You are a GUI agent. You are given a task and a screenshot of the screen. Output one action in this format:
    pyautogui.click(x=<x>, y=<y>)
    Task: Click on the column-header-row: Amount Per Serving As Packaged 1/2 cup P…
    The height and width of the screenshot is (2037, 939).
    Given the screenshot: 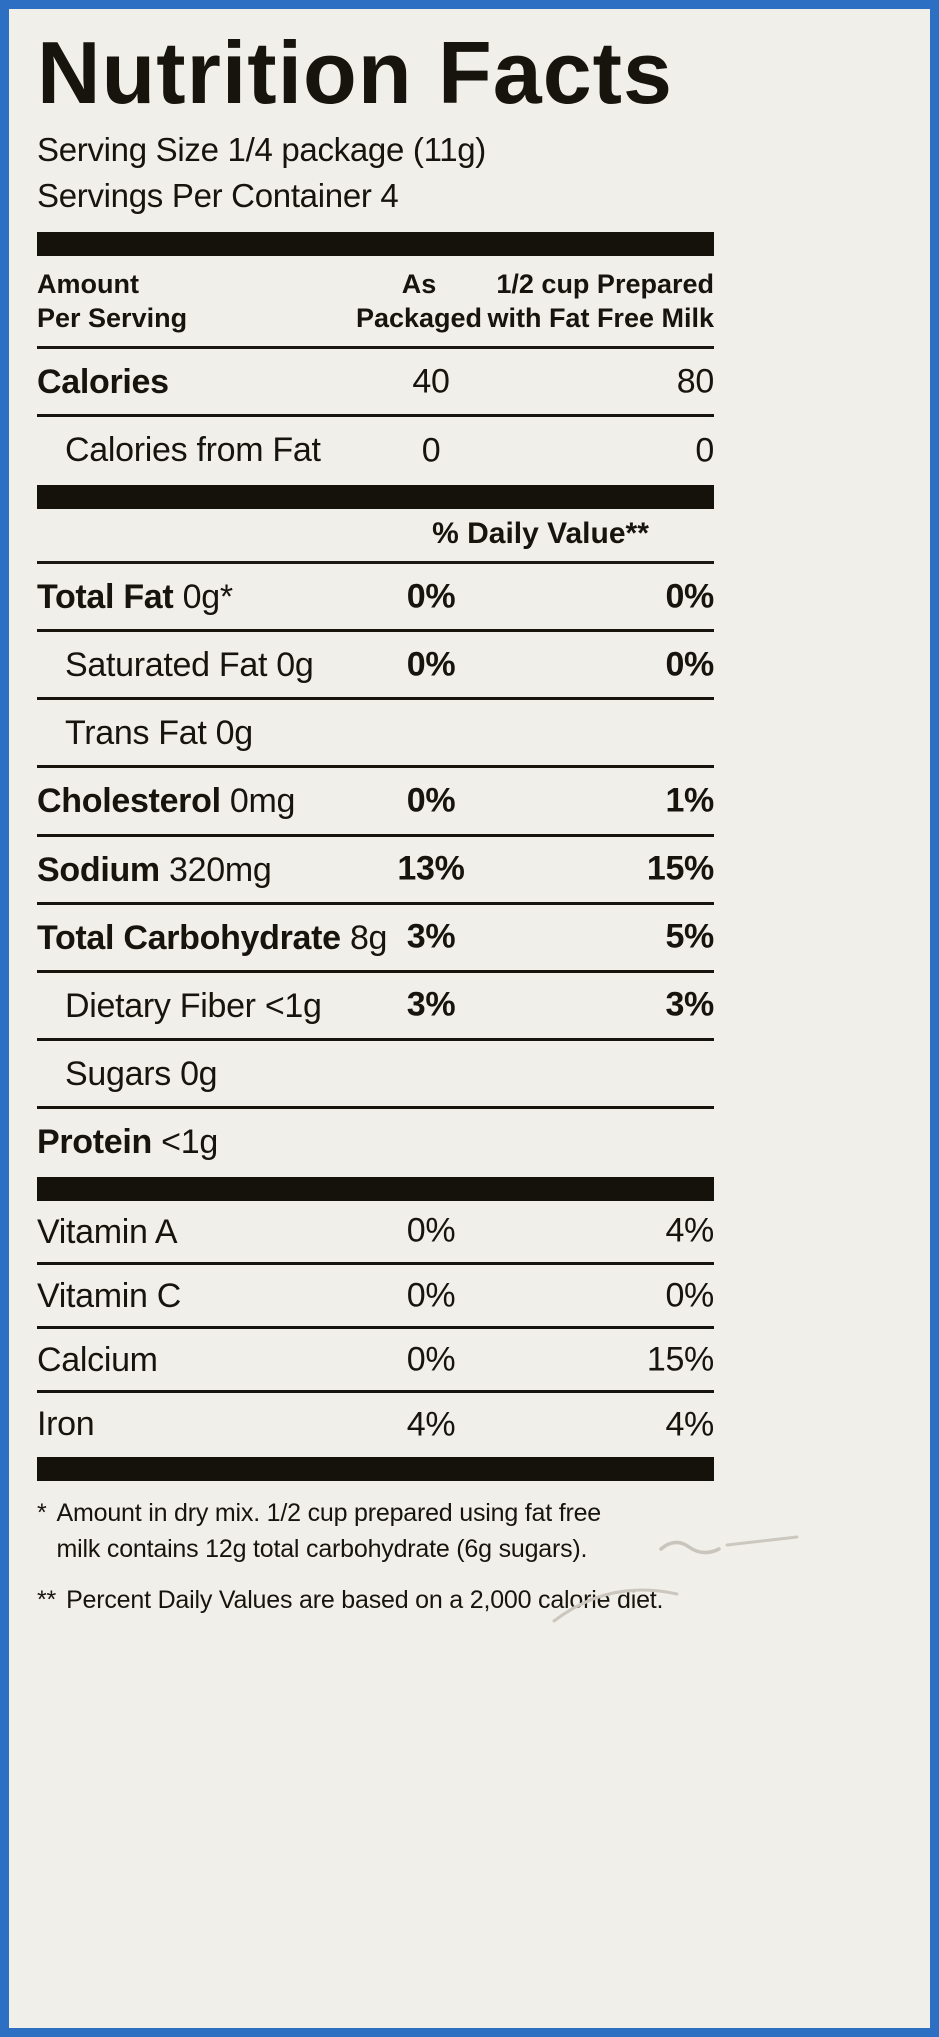 What is the action you would take?
    pyautogui.click(x=375, y=303)
    